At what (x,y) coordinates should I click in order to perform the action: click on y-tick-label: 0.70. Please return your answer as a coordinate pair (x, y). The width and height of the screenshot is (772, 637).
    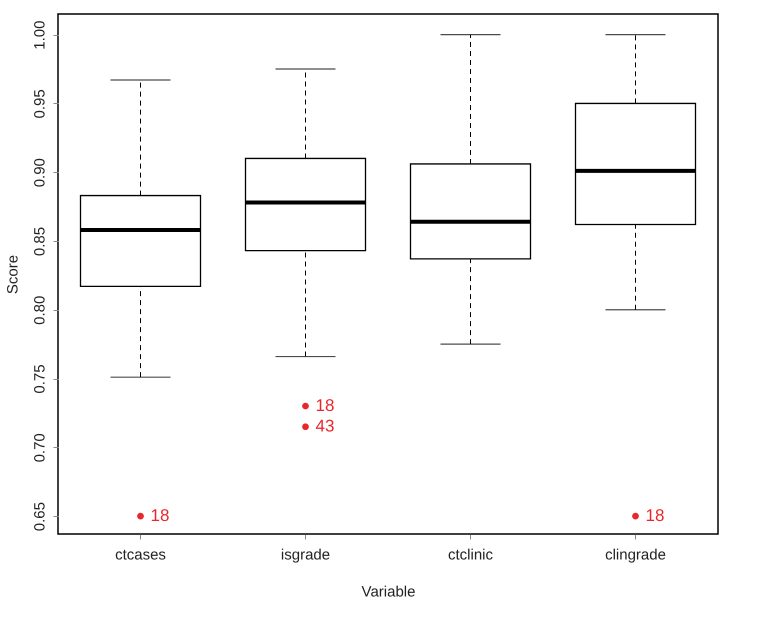
    Looking at the image, I should click on (40, 447).